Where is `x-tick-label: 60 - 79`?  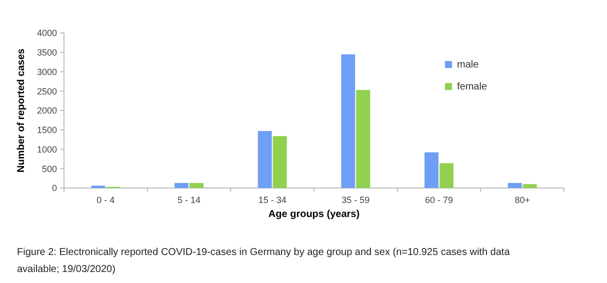 x-tick-label: 60 - 79 is located at coordinates (439, 200).